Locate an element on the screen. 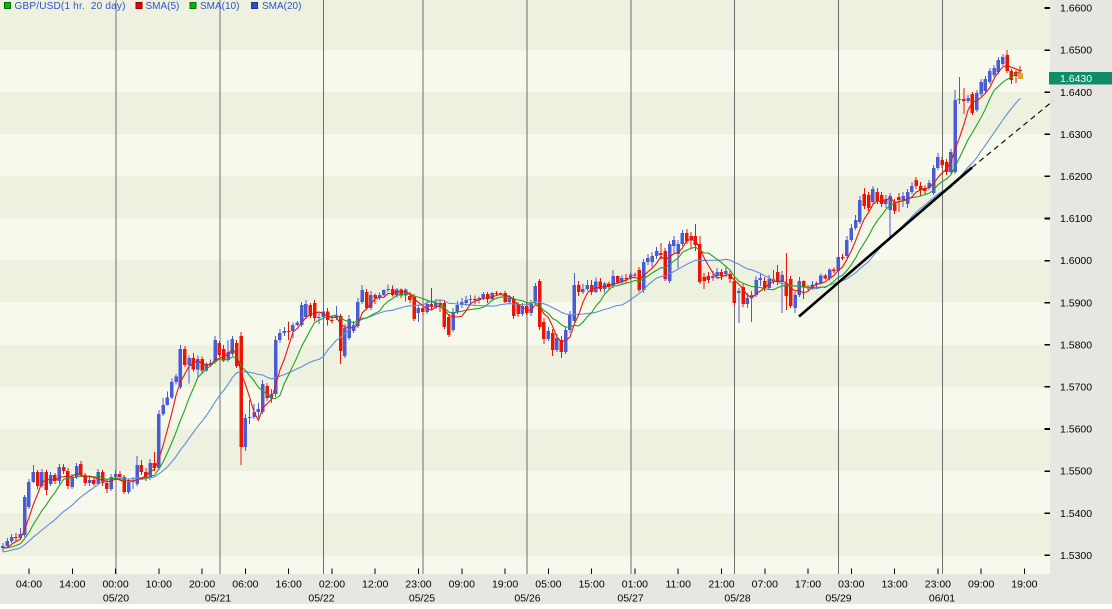  svg-text: SMA(10) is located at coordinates (219, 6).